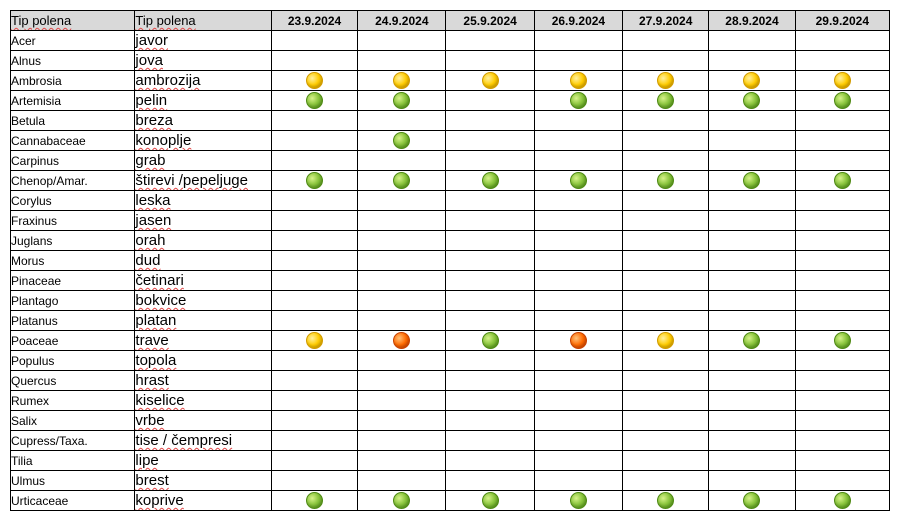  What do you see at coordinates (72, 40) in the screenshot?
I see `pollen-latin-name: Acer` at bounding box center [72, 40].